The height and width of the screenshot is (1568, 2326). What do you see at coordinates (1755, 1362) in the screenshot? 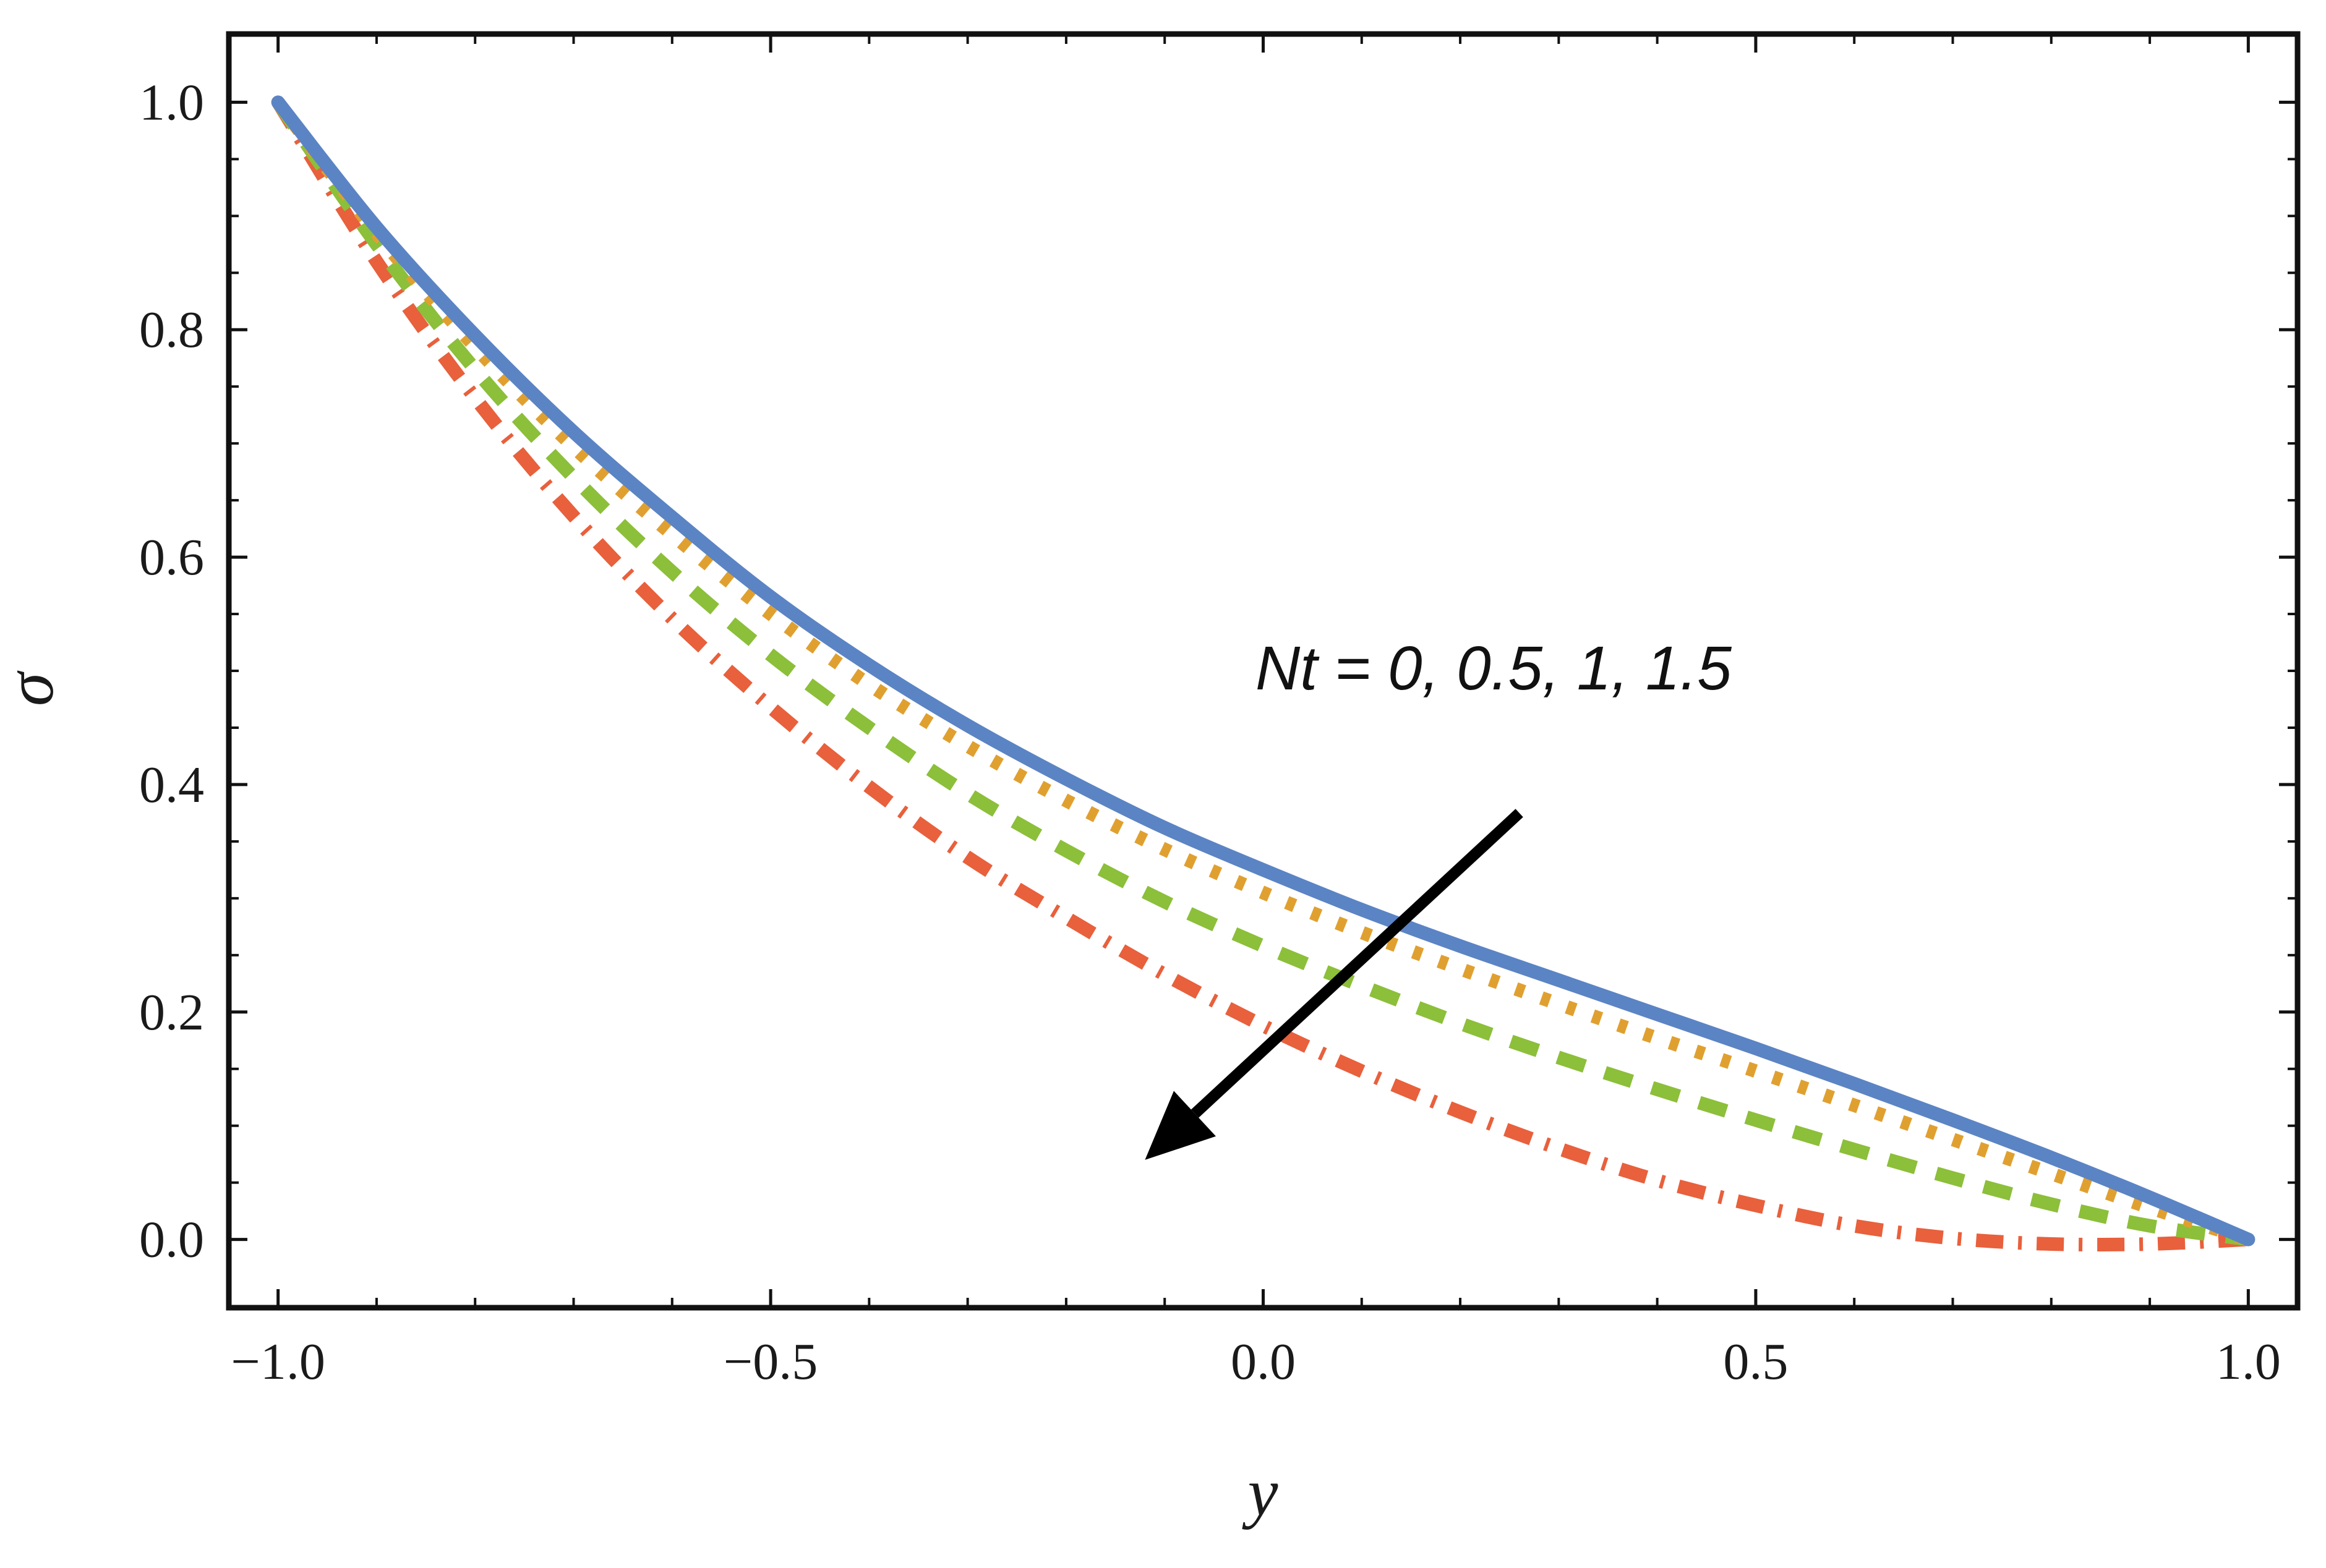
I see `x-tick-label: 0.5` at bounding box center [1755, 1362].